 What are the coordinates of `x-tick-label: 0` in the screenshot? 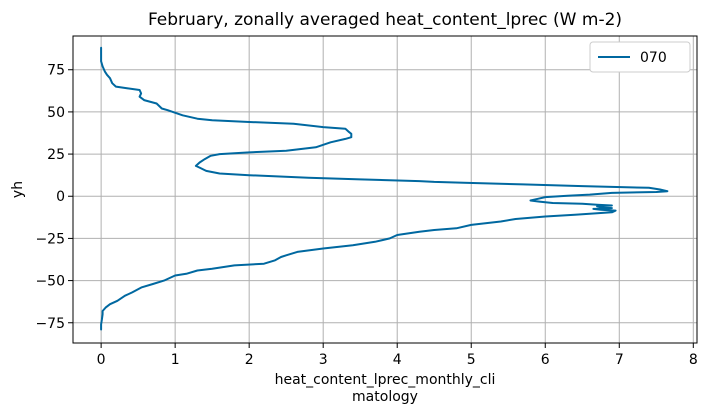 It's located at (101, 360).